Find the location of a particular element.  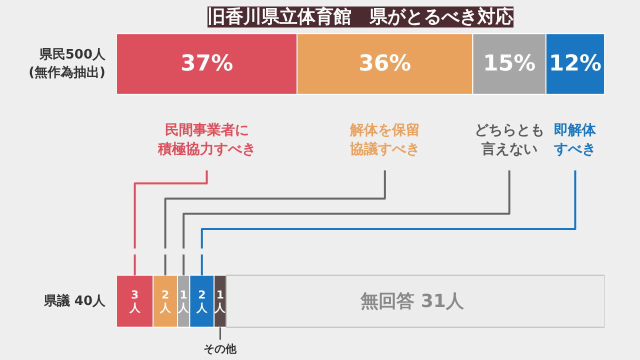

data-label: 37% is located at coordinates (207, 64).